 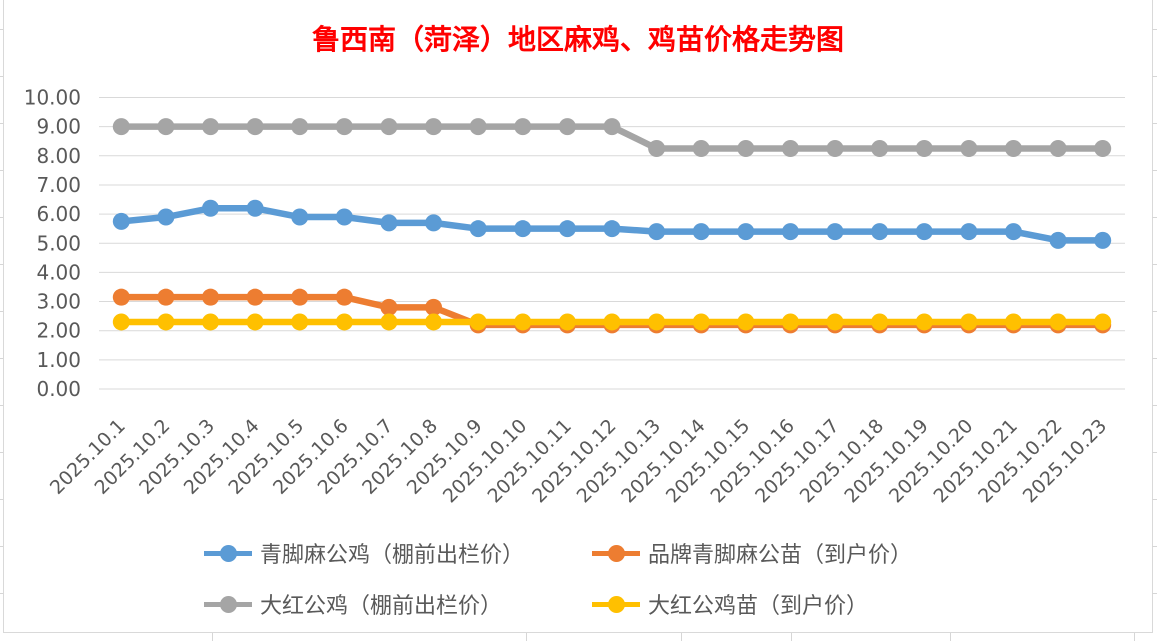 I want to click on legend-label: 品牌青脚麻公苗（到户价）, so click(x=780, y=555).